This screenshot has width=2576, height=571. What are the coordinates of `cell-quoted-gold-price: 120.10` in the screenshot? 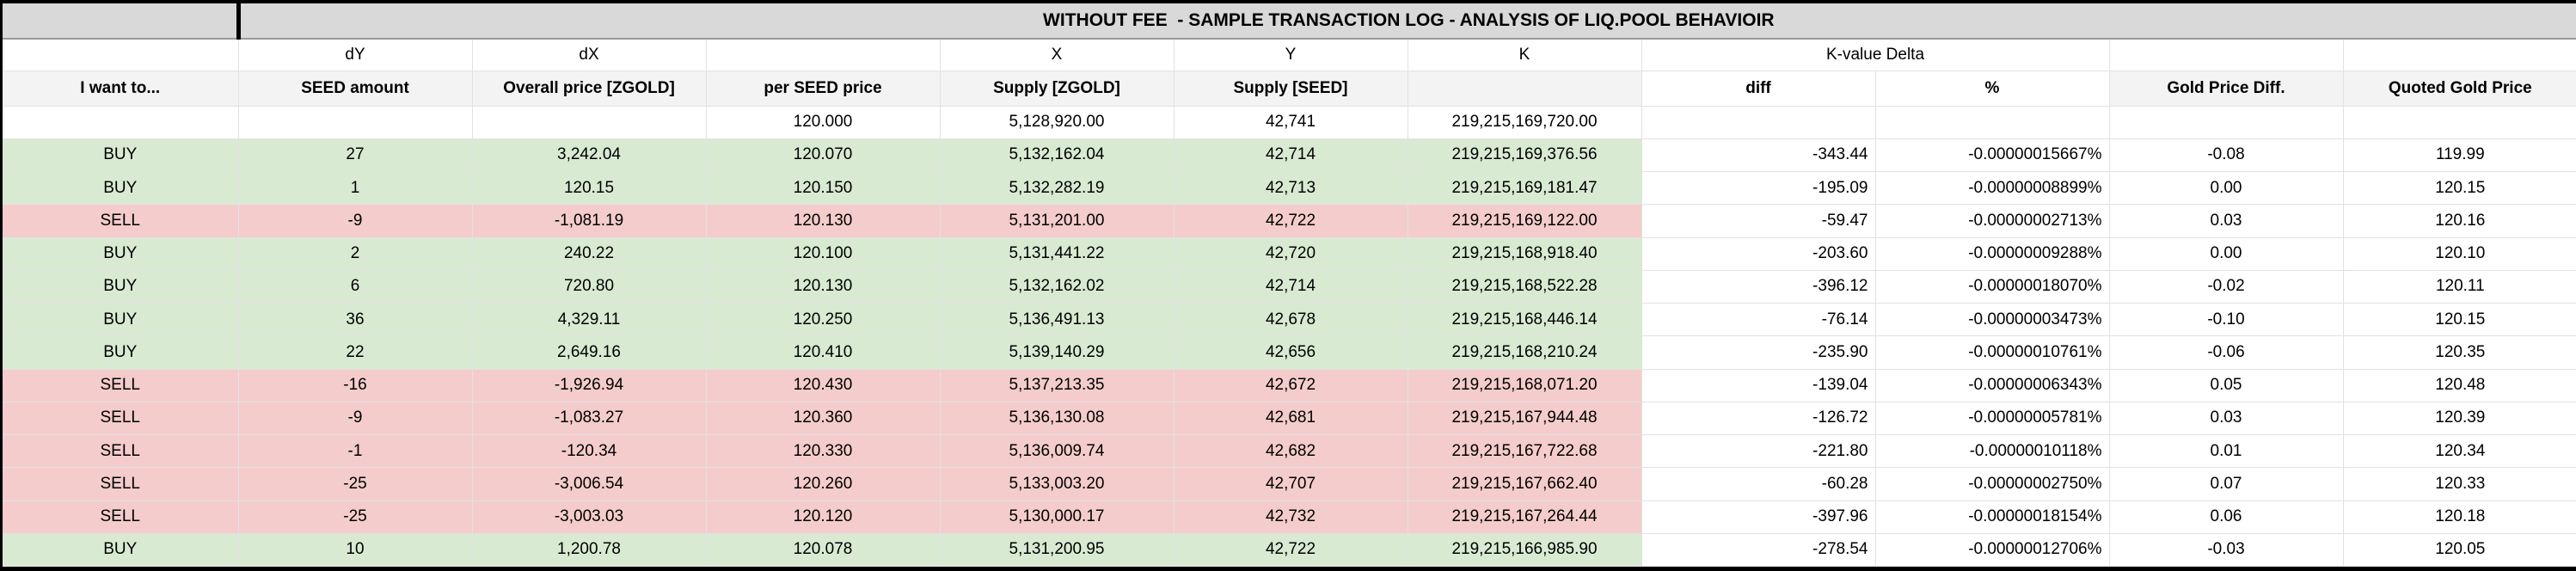 It's located at (2459, 254).